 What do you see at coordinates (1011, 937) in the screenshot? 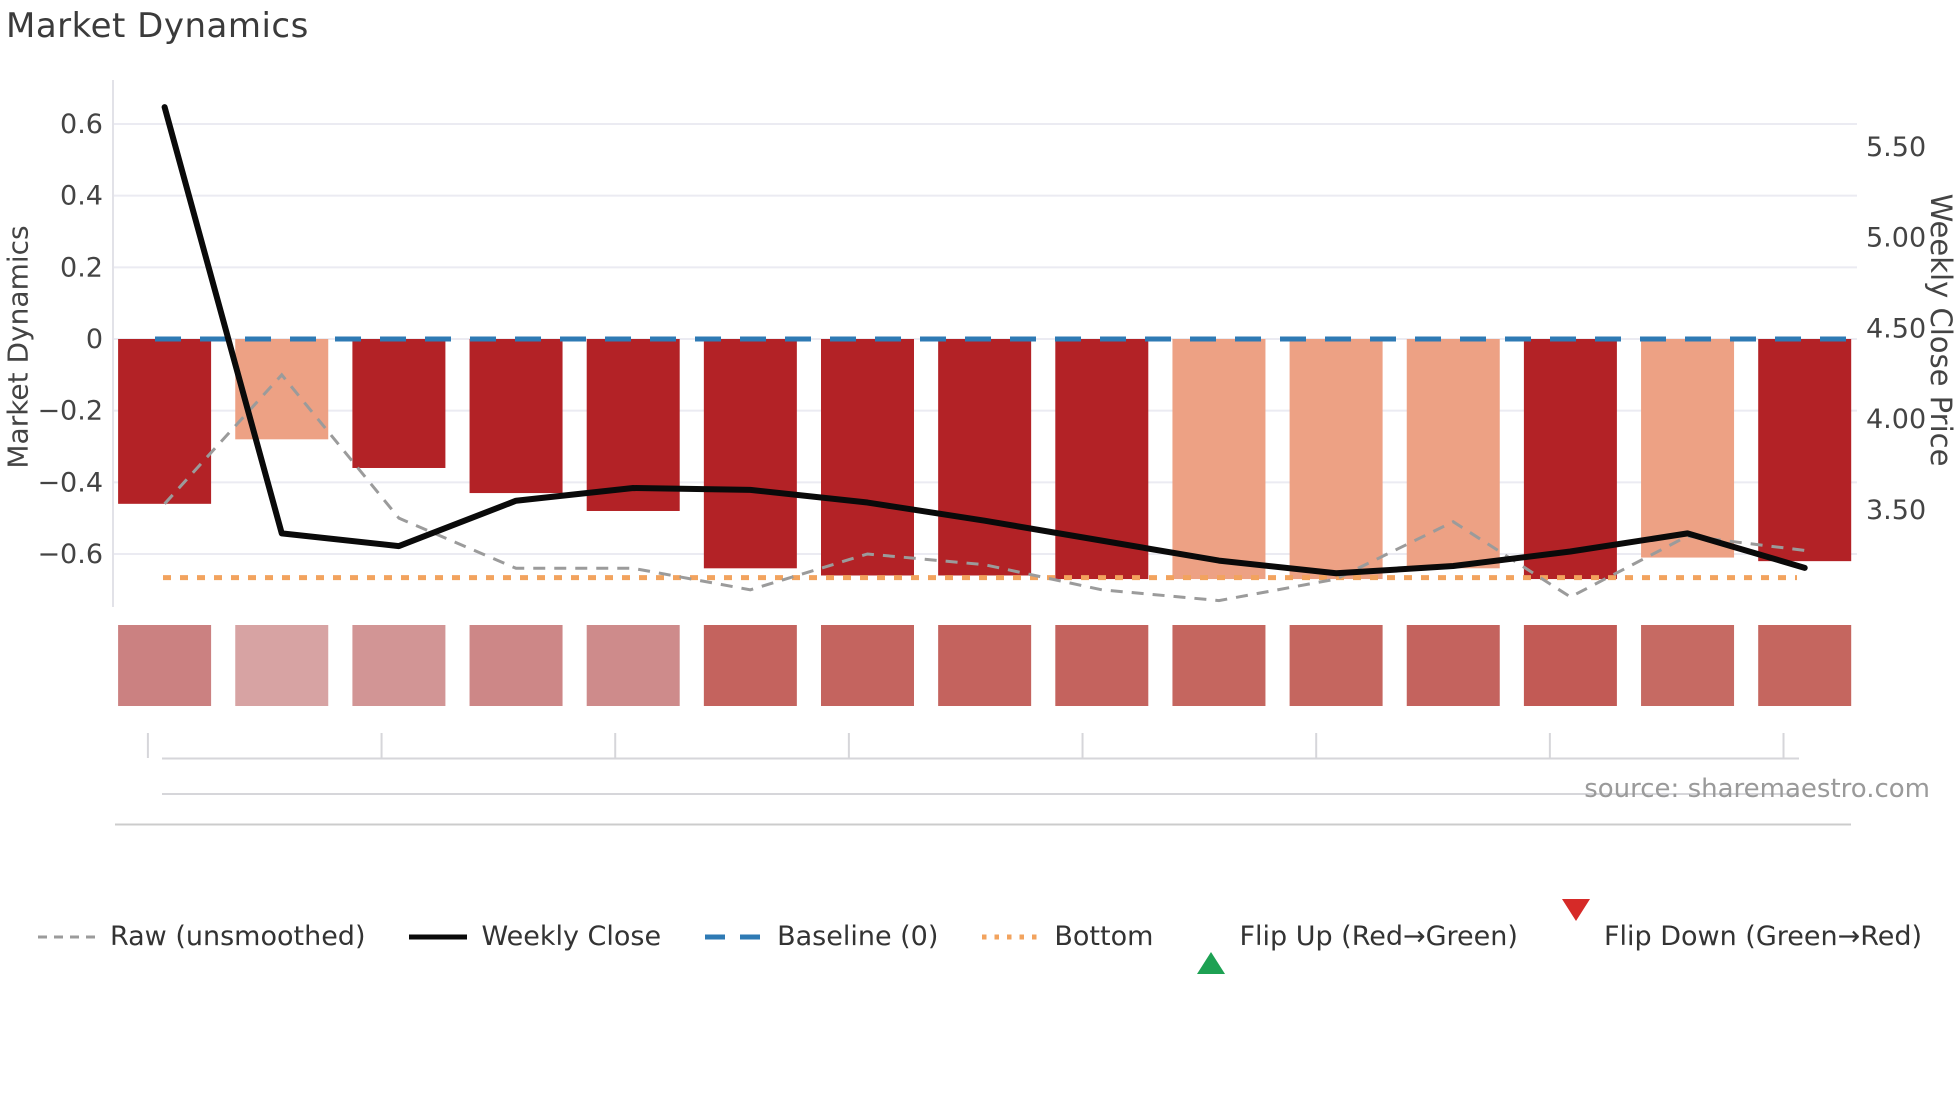
I see `dotted-line-icon` at bounding box center [1011, 937].